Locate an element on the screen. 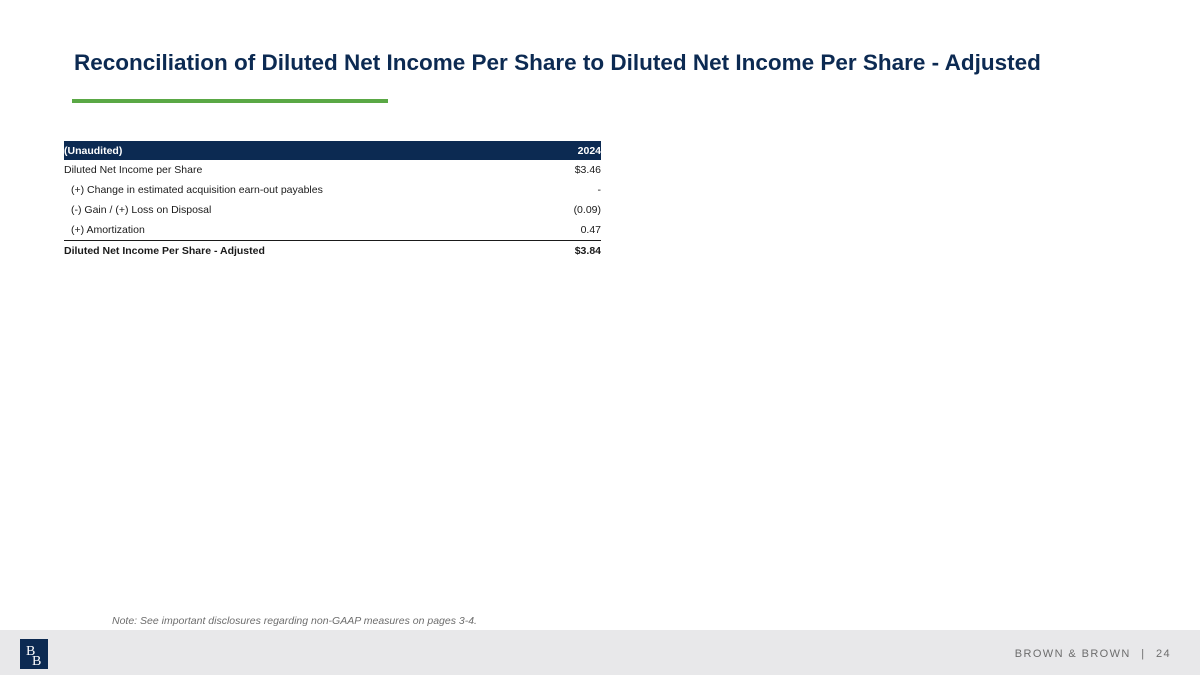 This screenshot has width=1200, height=675. row-label: Diluted Net Income per Share is located at coordinates (133, 170).